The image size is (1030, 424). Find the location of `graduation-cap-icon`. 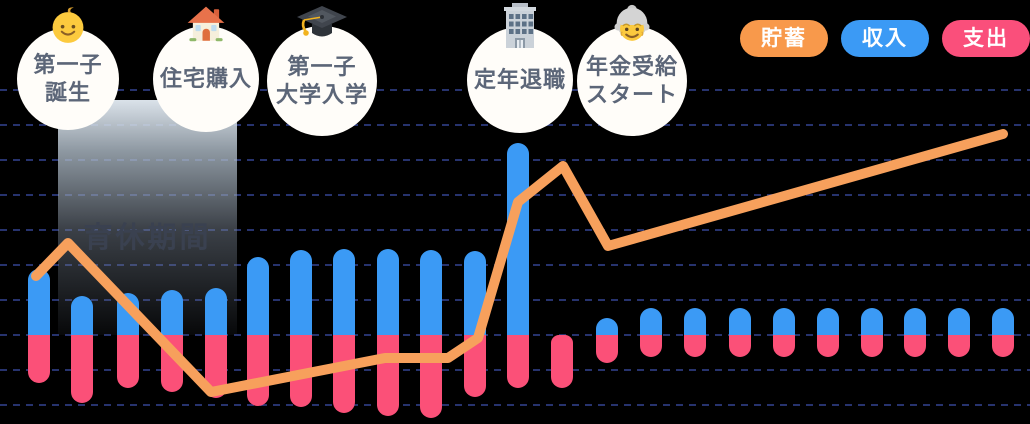

graduation-cap-icon is located at coordinates (322, 25).